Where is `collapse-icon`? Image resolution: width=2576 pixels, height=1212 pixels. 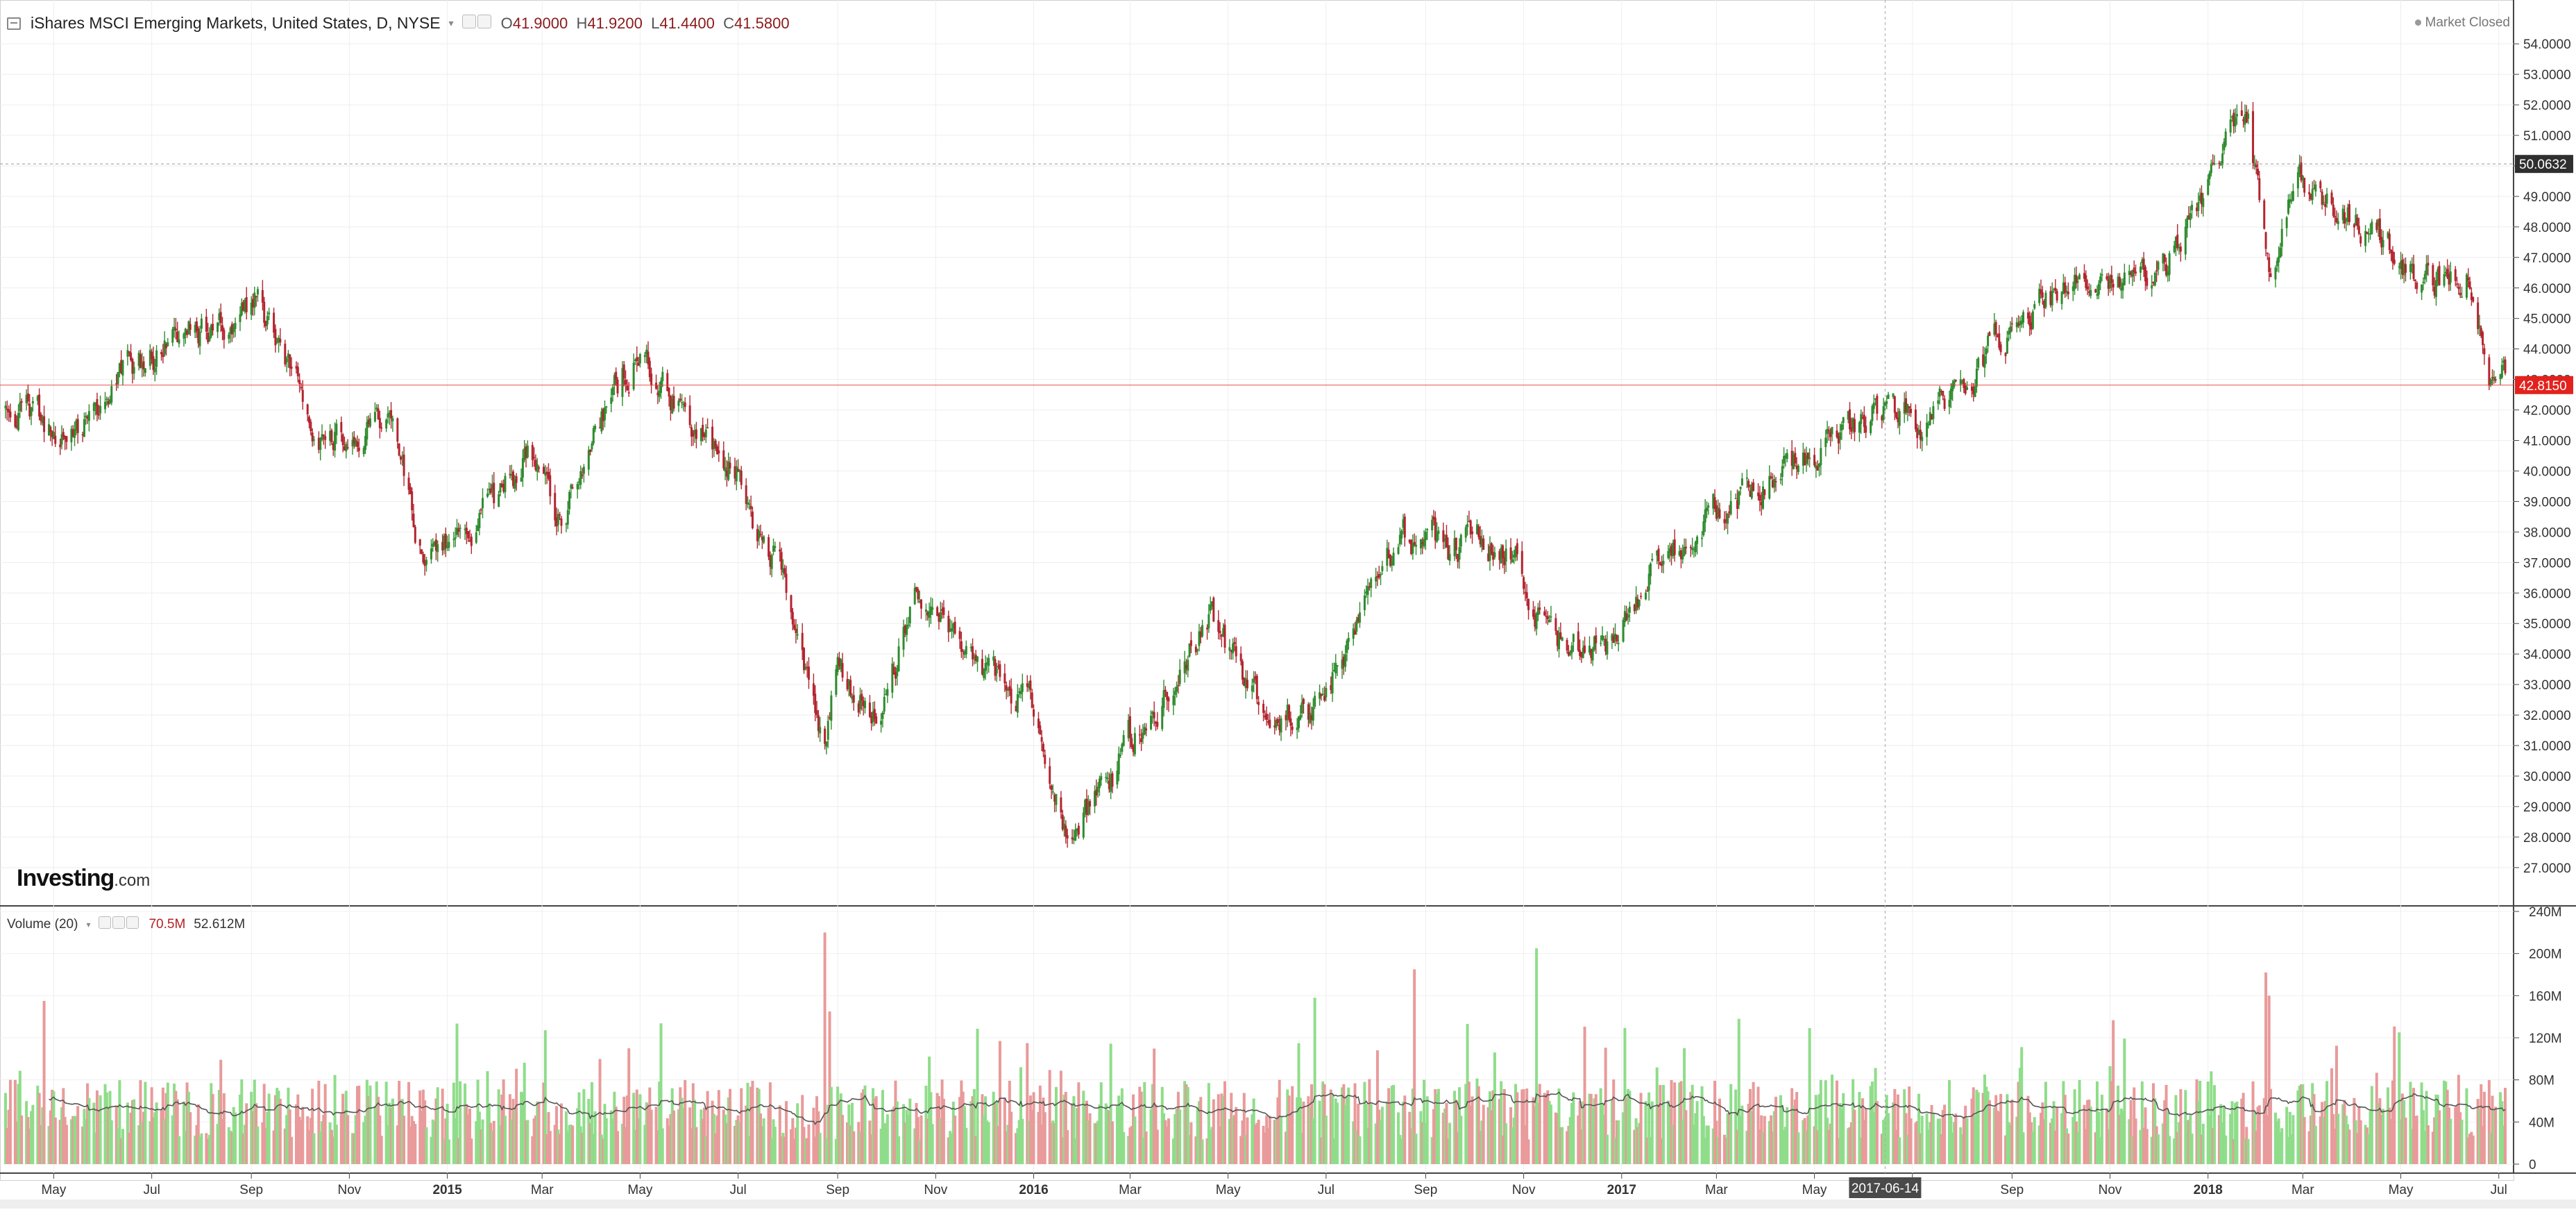
collapse-icon is located at coordinates (14, 23).